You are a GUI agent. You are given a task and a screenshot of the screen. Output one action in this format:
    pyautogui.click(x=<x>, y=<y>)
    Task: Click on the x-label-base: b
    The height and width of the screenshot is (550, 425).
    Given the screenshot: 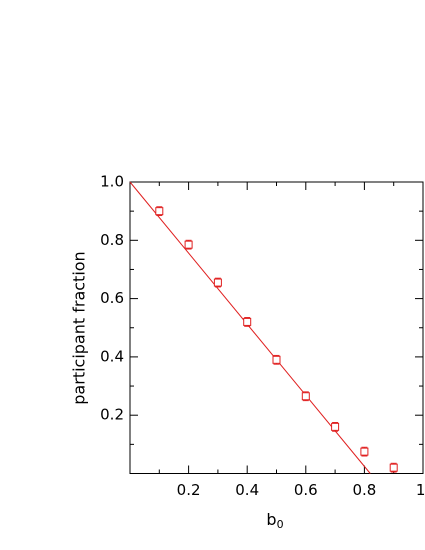 What is the action you would take?
    pyautogui.click(x=271, y=519)
    